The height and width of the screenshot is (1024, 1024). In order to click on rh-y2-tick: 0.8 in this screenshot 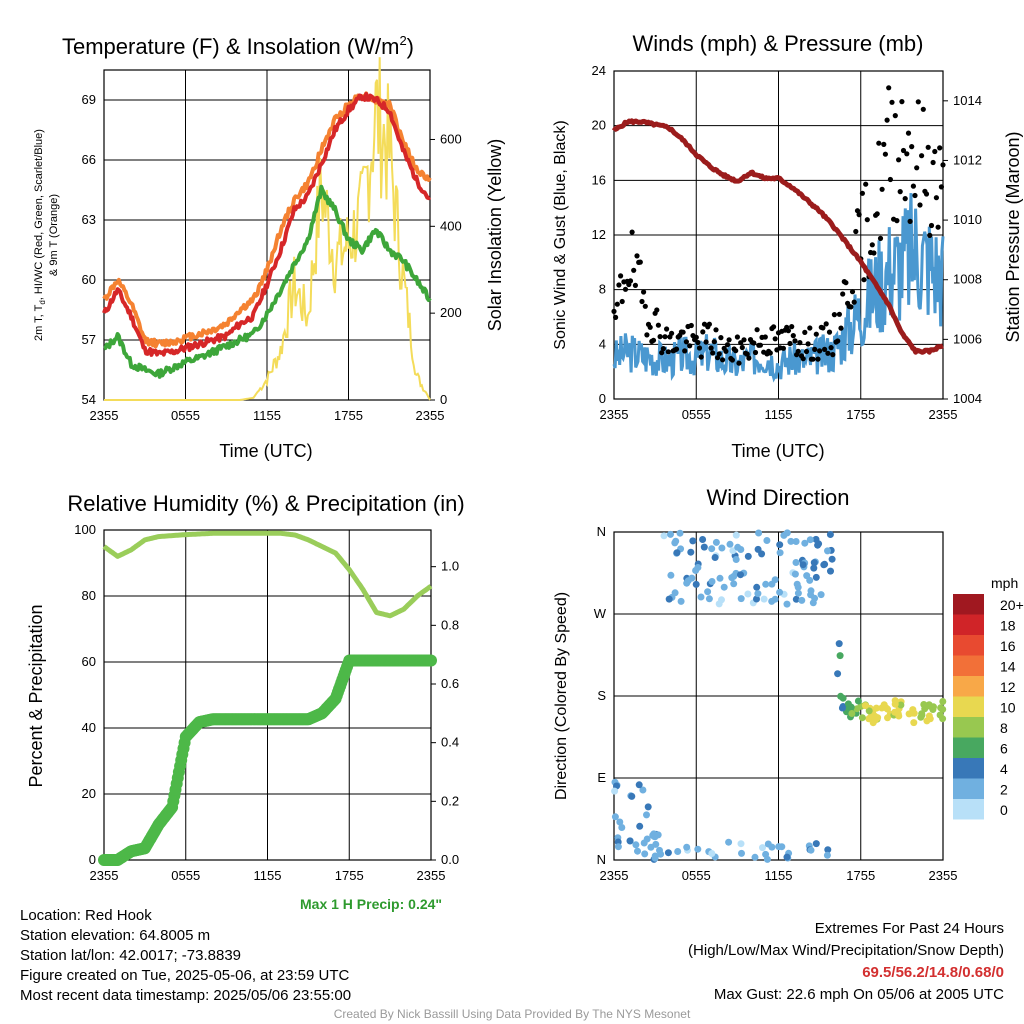, I will do `click(450, 624)`.